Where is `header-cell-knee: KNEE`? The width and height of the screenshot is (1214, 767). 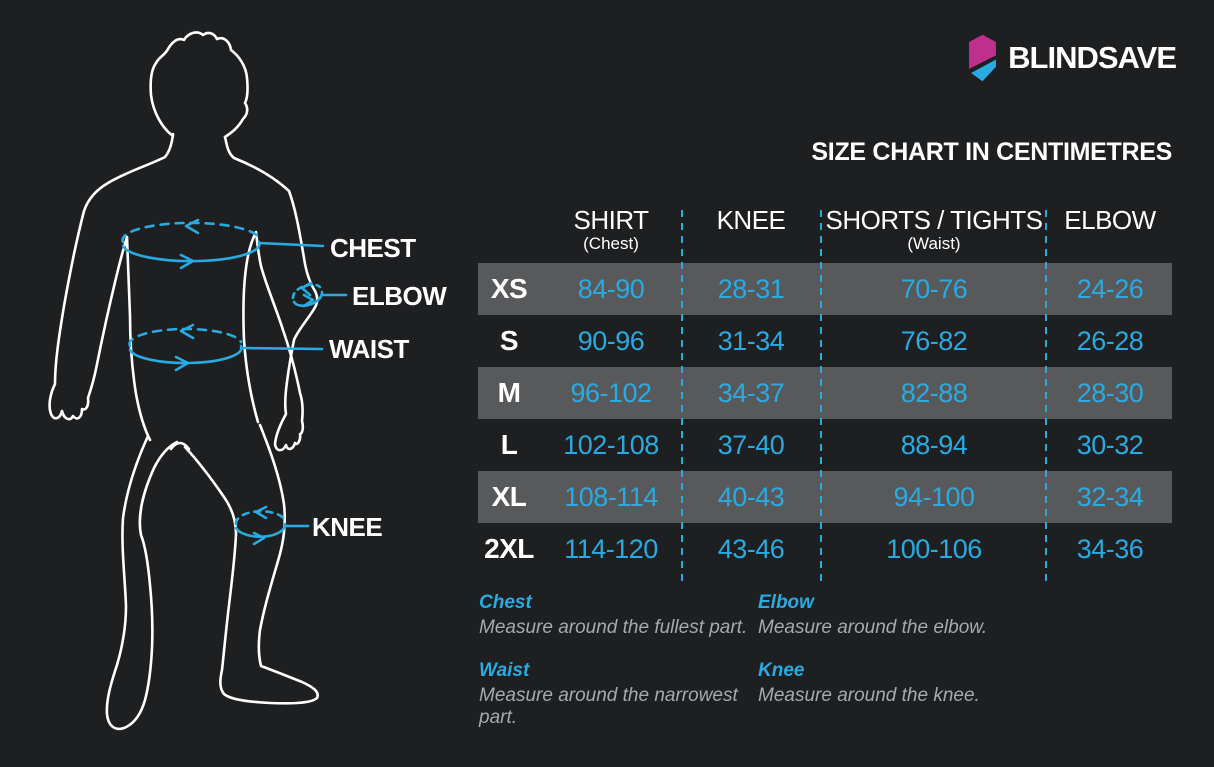 header-cell-knee: KNEE is located at coordinates (751, 220).